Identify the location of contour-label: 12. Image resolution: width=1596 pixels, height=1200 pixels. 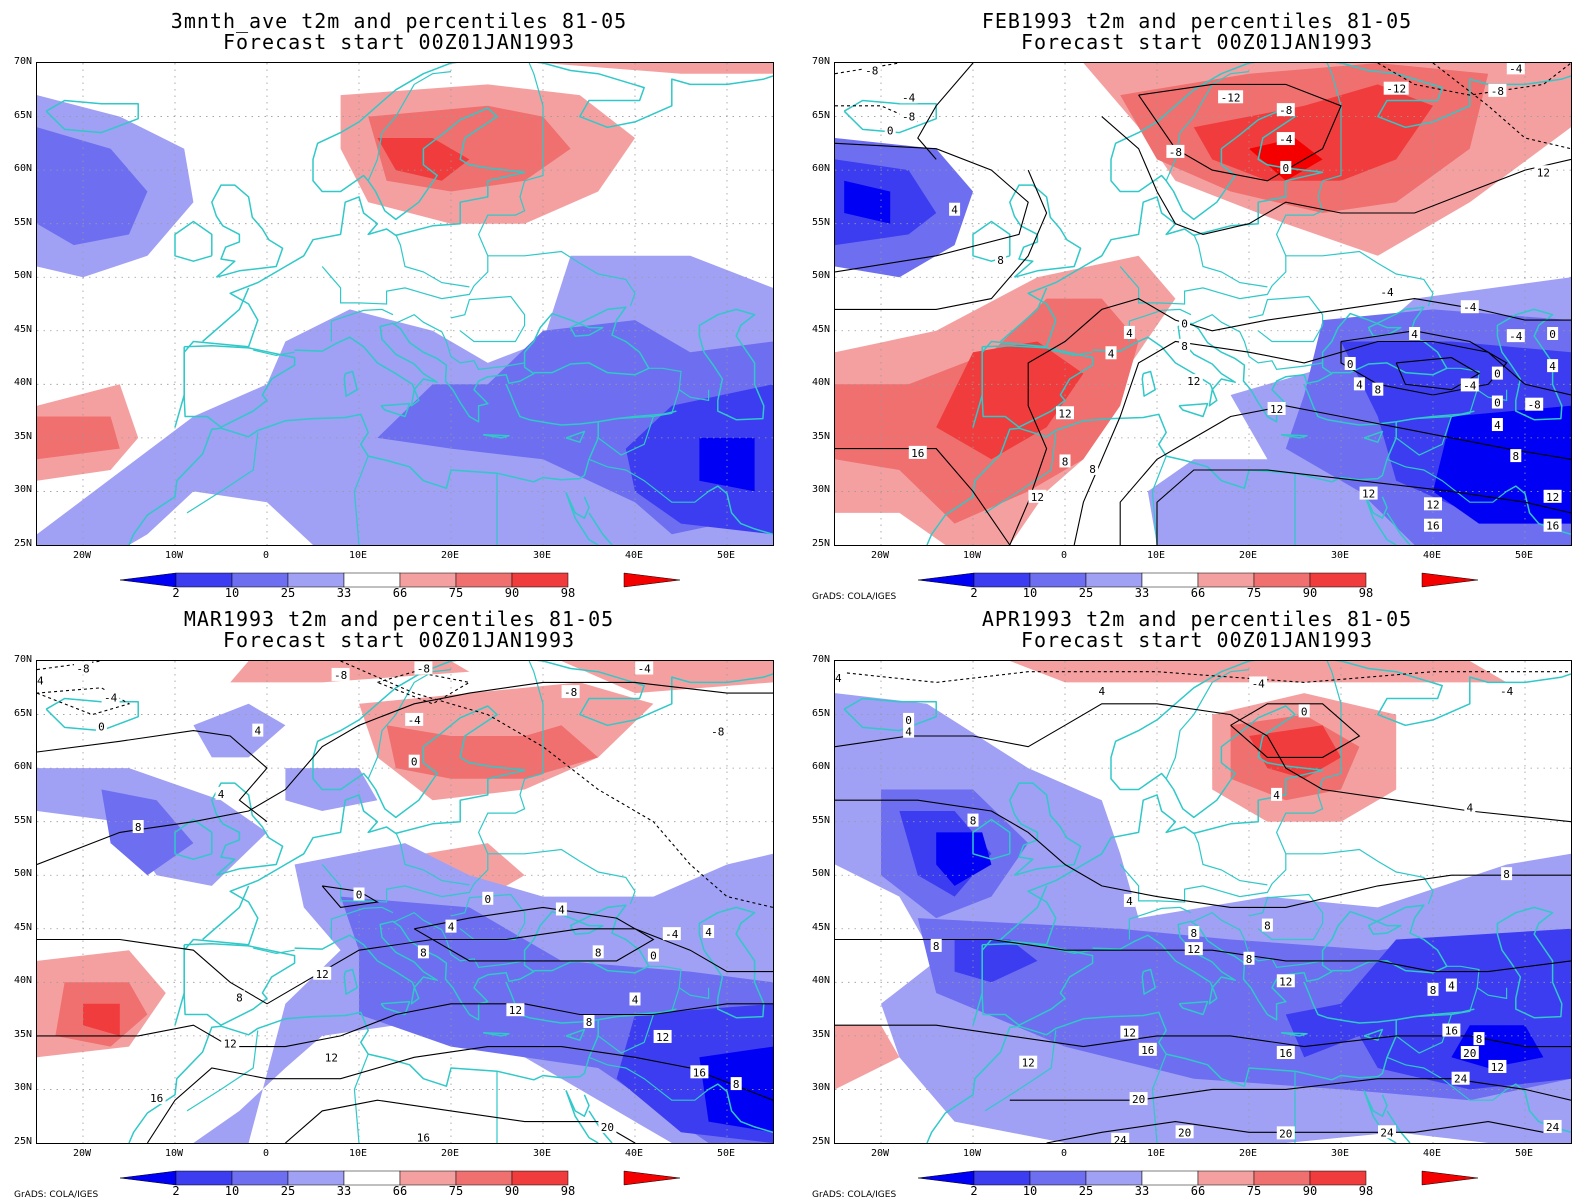
(1037, 496).